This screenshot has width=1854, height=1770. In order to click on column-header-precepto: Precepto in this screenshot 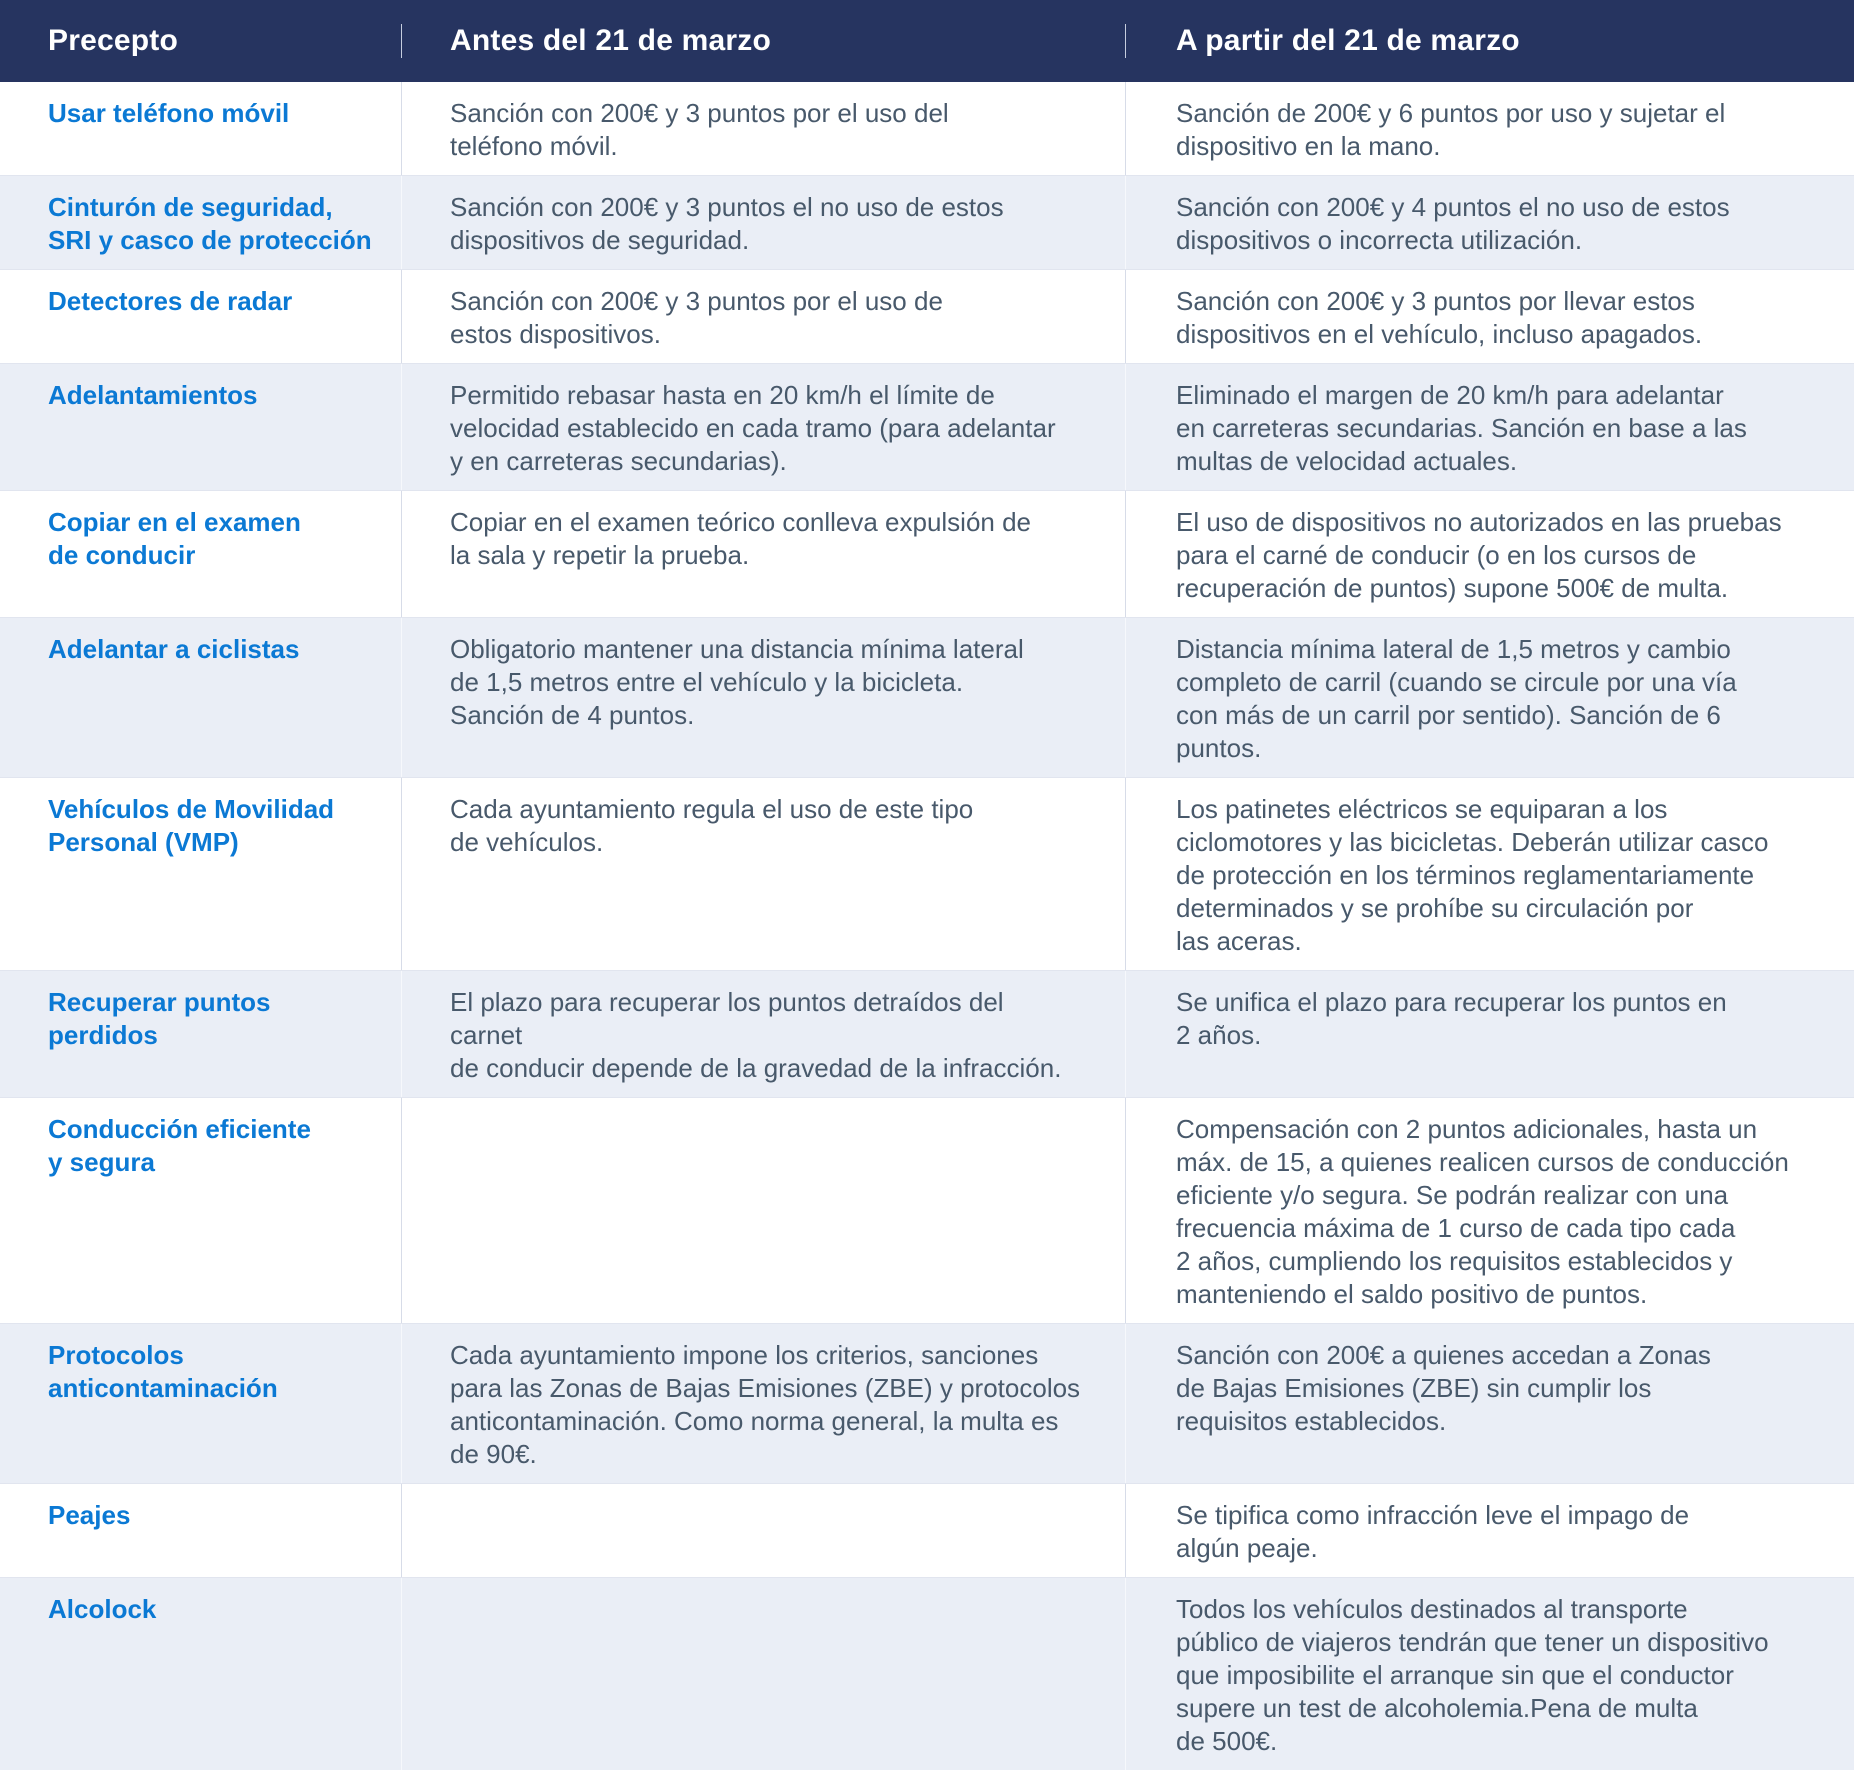, I will do `click(113, 40)`.